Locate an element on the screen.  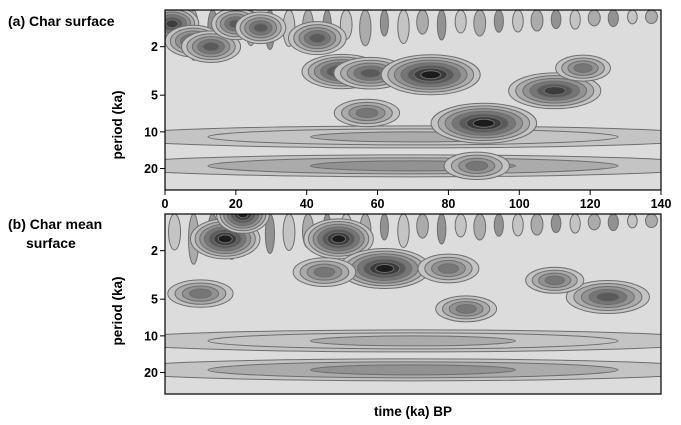
panel-b-y-tick-label-2: 10 is located at coordinates (151, 336).